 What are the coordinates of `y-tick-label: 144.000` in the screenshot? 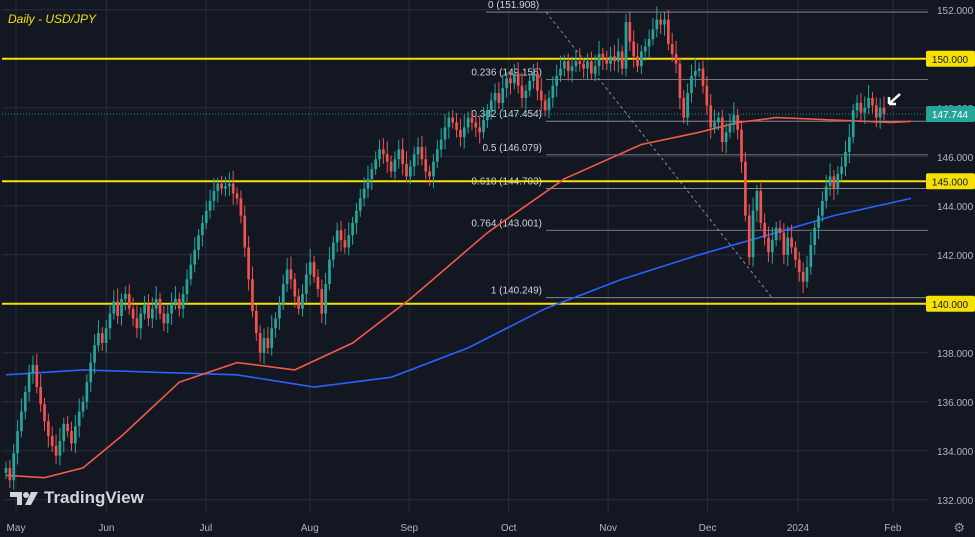 It's located at (955, 207).